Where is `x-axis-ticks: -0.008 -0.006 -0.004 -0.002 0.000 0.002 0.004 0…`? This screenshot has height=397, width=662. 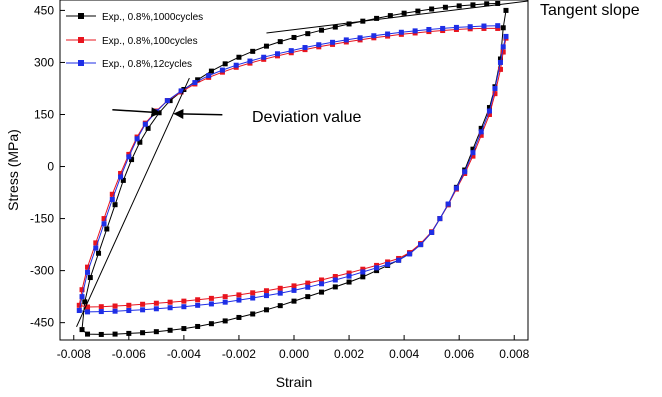 x-axis-ticks: -0.008 -0.006 -0.004 -0.002 0.000 0.002 0.004 0… is located at coordinates (293, 348).